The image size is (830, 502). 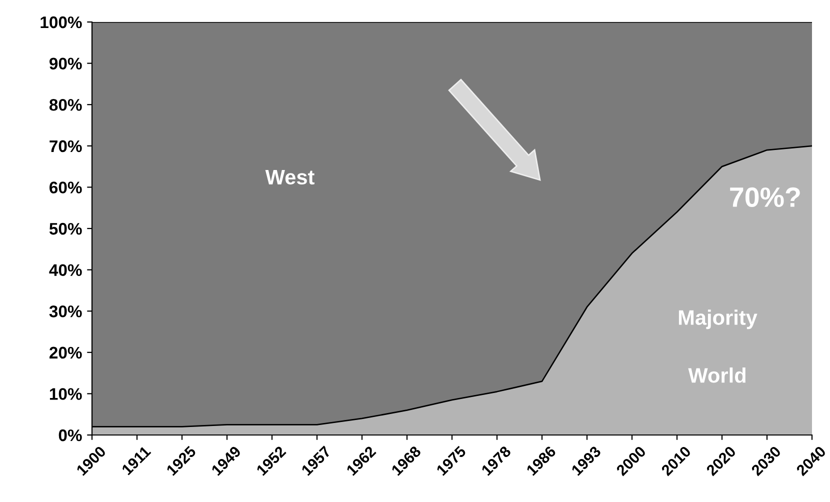 What do you see at coordinates (765, 197) in the screenshot?
I see `annotation: 70%?` at bounding box center [765, 197].